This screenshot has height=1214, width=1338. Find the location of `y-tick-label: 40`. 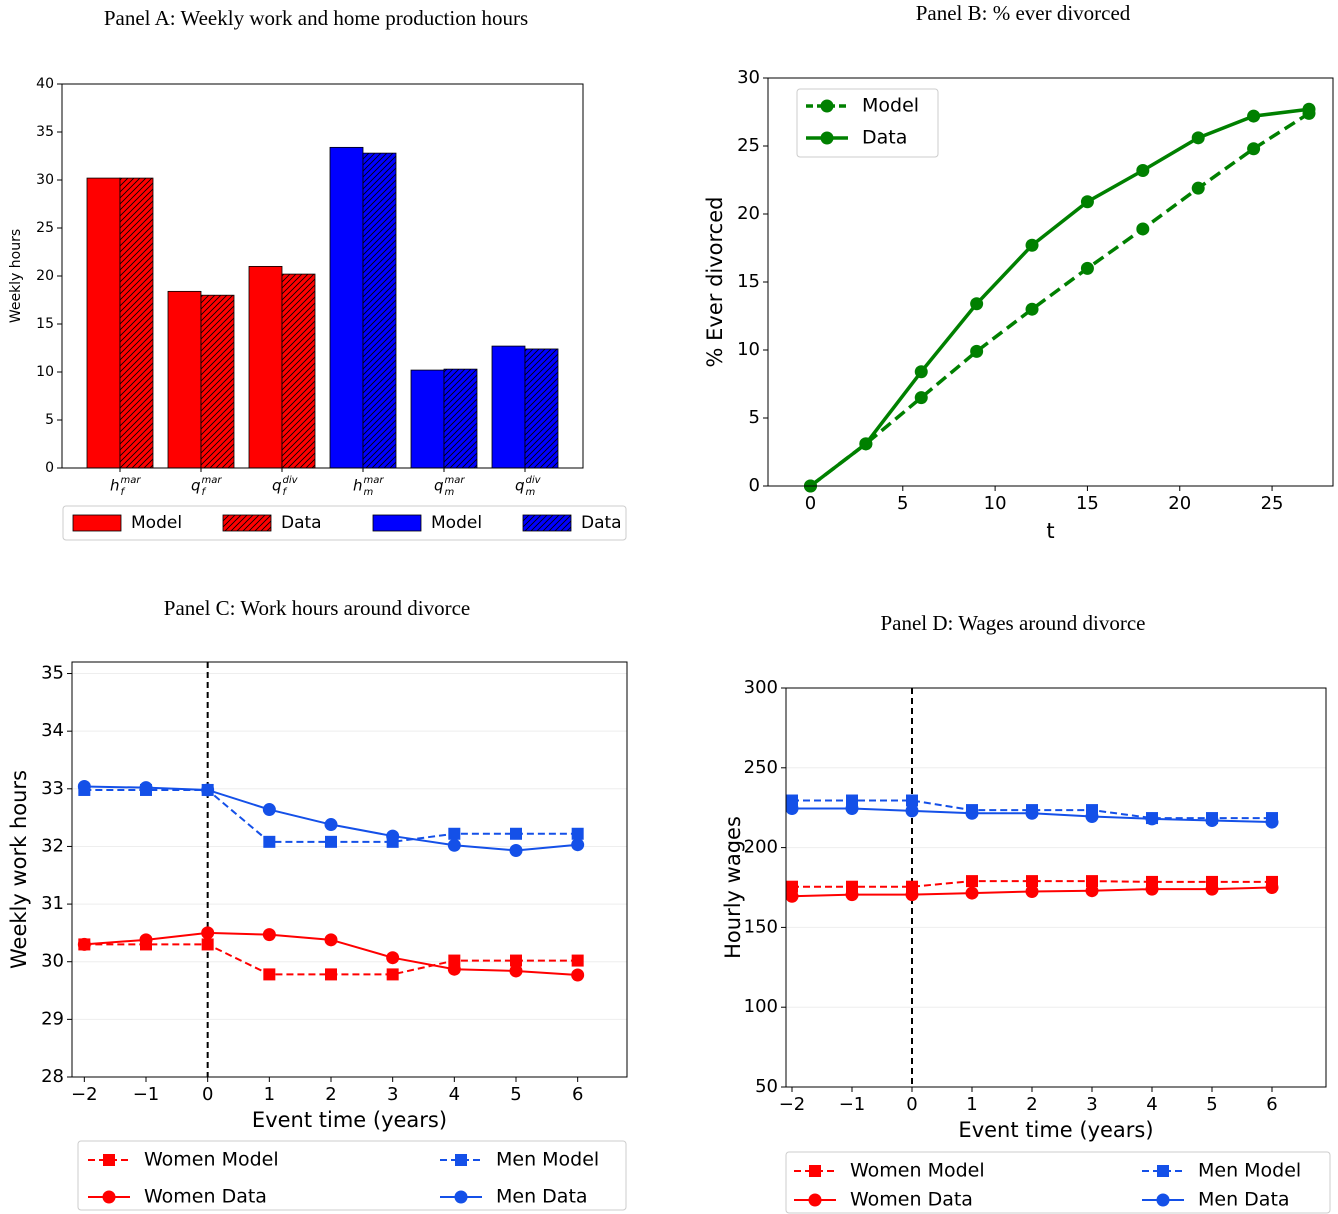

y-tick-label: 40 is located at coordinates (45, 84).